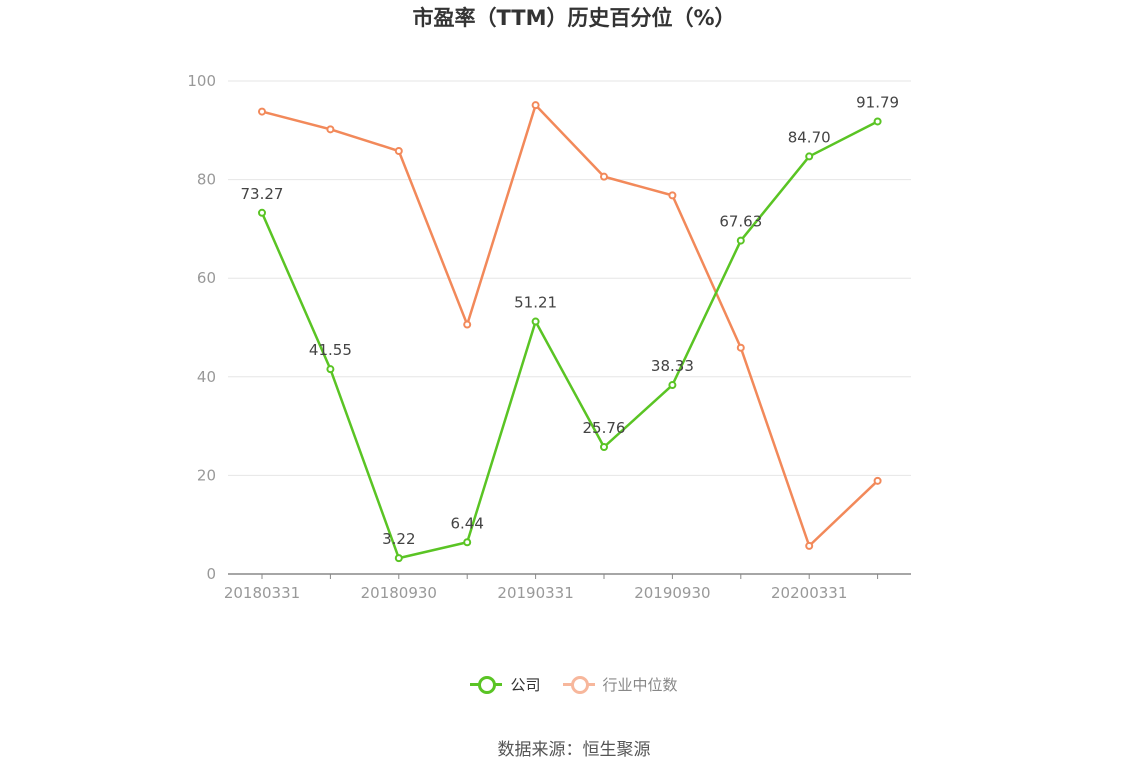 This screenshot has width=1148, height=776. What do you see at coordinates (399, 593) in the screenshot?
I see `x-tick-label: 20180930` at bounding box center [399, 593].